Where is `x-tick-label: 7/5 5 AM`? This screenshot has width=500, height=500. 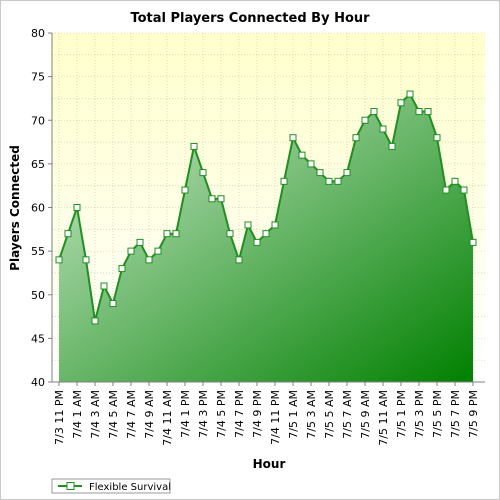 x-tick-label: 7/5 5 AM is located at coordinates (329, 414).